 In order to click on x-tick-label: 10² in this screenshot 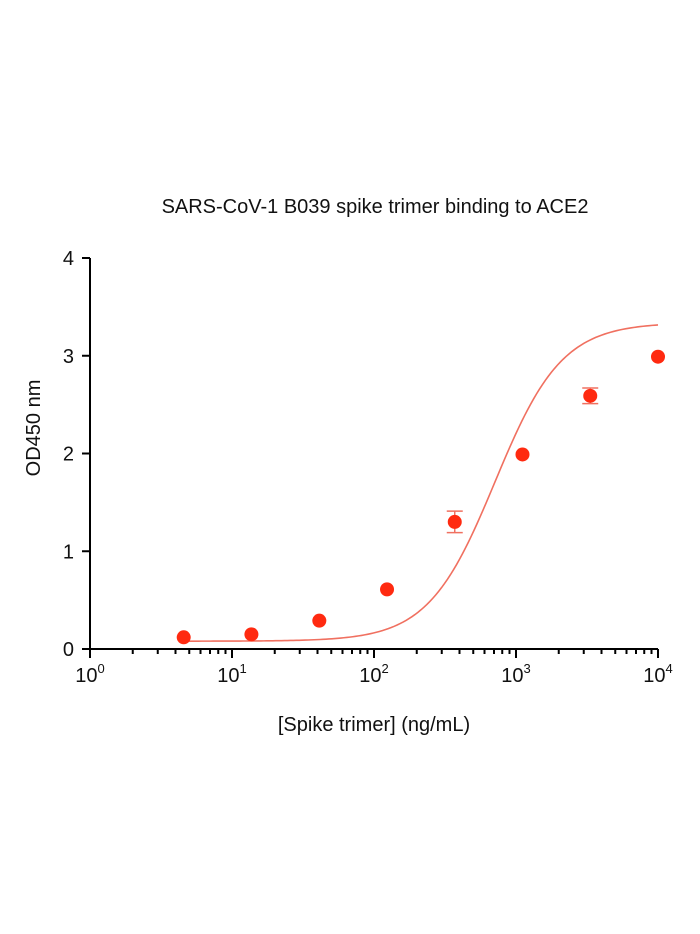, I will do `click(373, 674)`.